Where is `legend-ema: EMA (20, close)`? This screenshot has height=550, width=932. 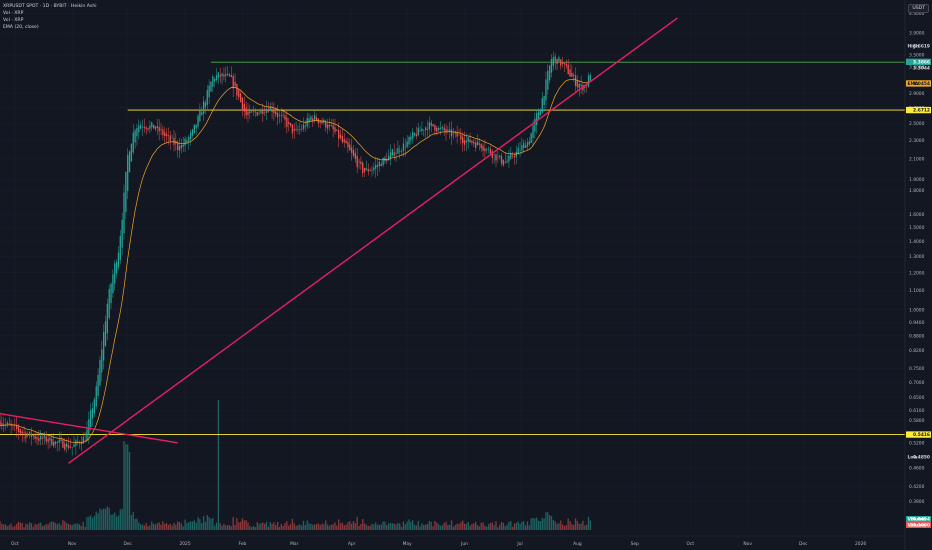
legend-ema: EMA (20, close) is located at coordinates (21, 27).